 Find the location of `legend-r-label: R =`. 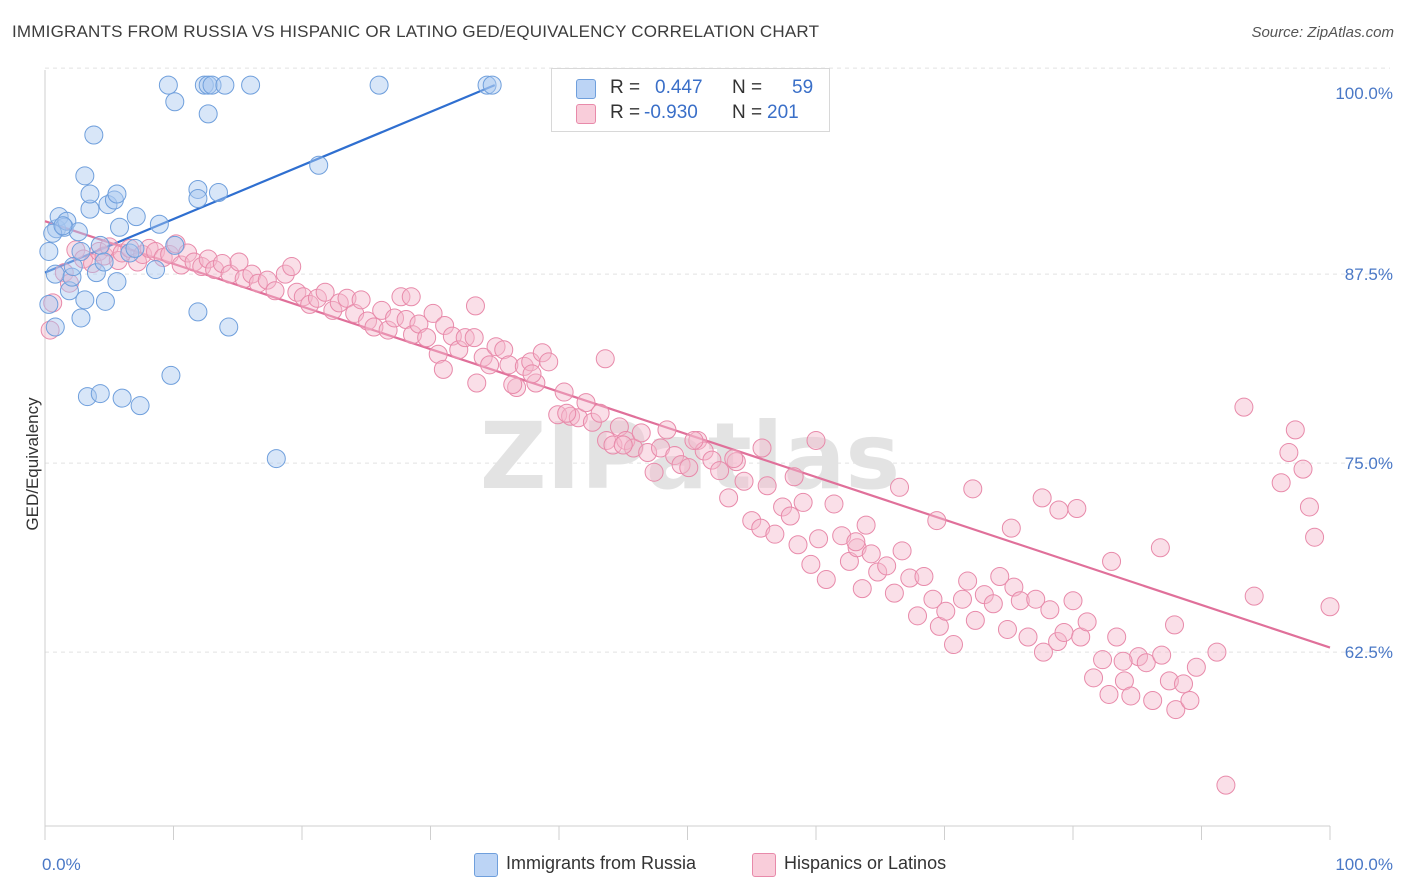

legend-r-label: R = is located at coordinates (625, 112).